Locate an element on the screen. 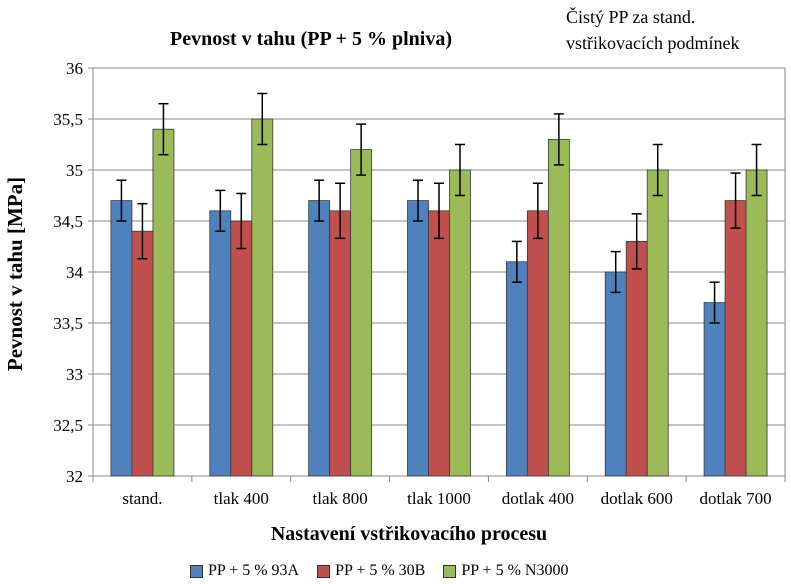 This screenshot has width=791, height=584. x-tick-label: tlak 800 is located at coordinates (340, 498).